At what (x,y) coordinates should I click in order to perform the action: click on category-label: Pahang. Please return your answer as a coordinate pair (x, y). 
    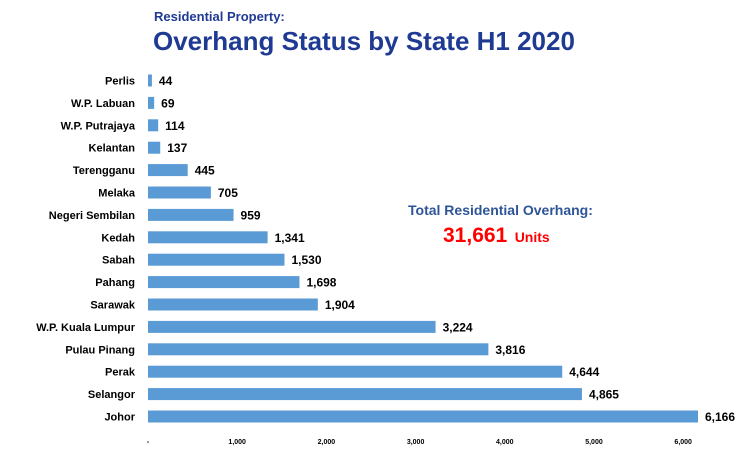
    Looking at the image, I should click on (115, 283).